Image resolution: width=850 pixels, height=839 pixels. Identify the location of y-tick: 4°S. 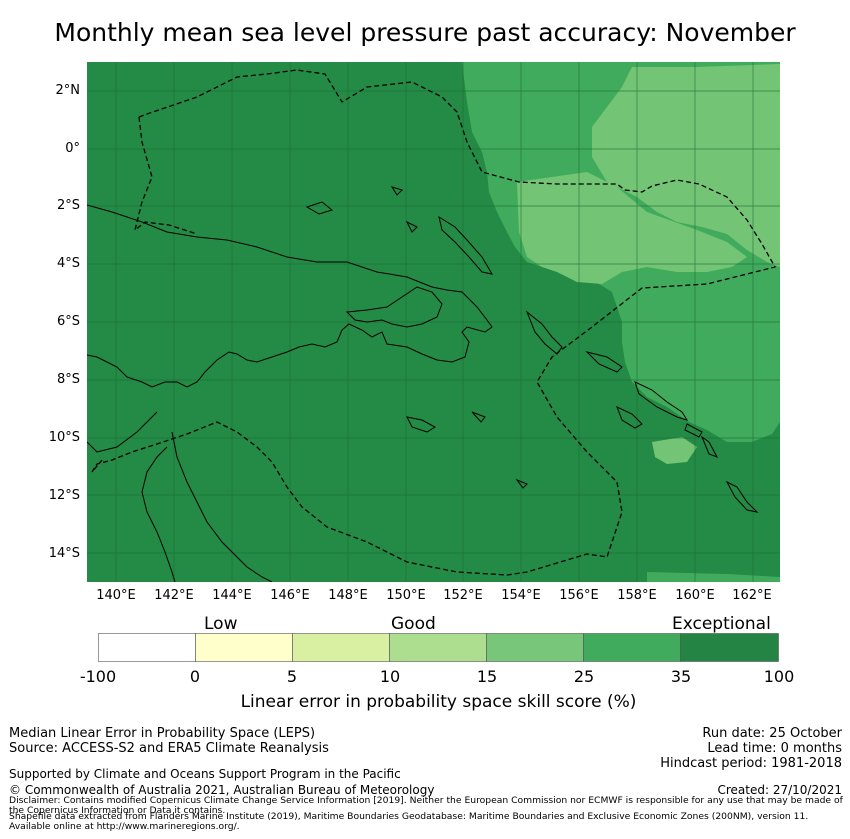
(68, 263).